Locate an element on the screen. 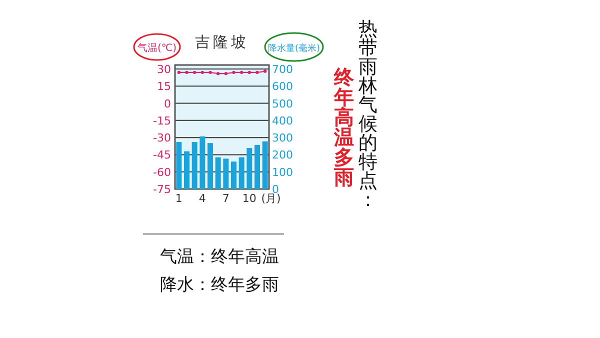 Image resolution: width=600 pixels, height=338 pixels. x-tick-label: 4 is located at coordinates (202, 198).